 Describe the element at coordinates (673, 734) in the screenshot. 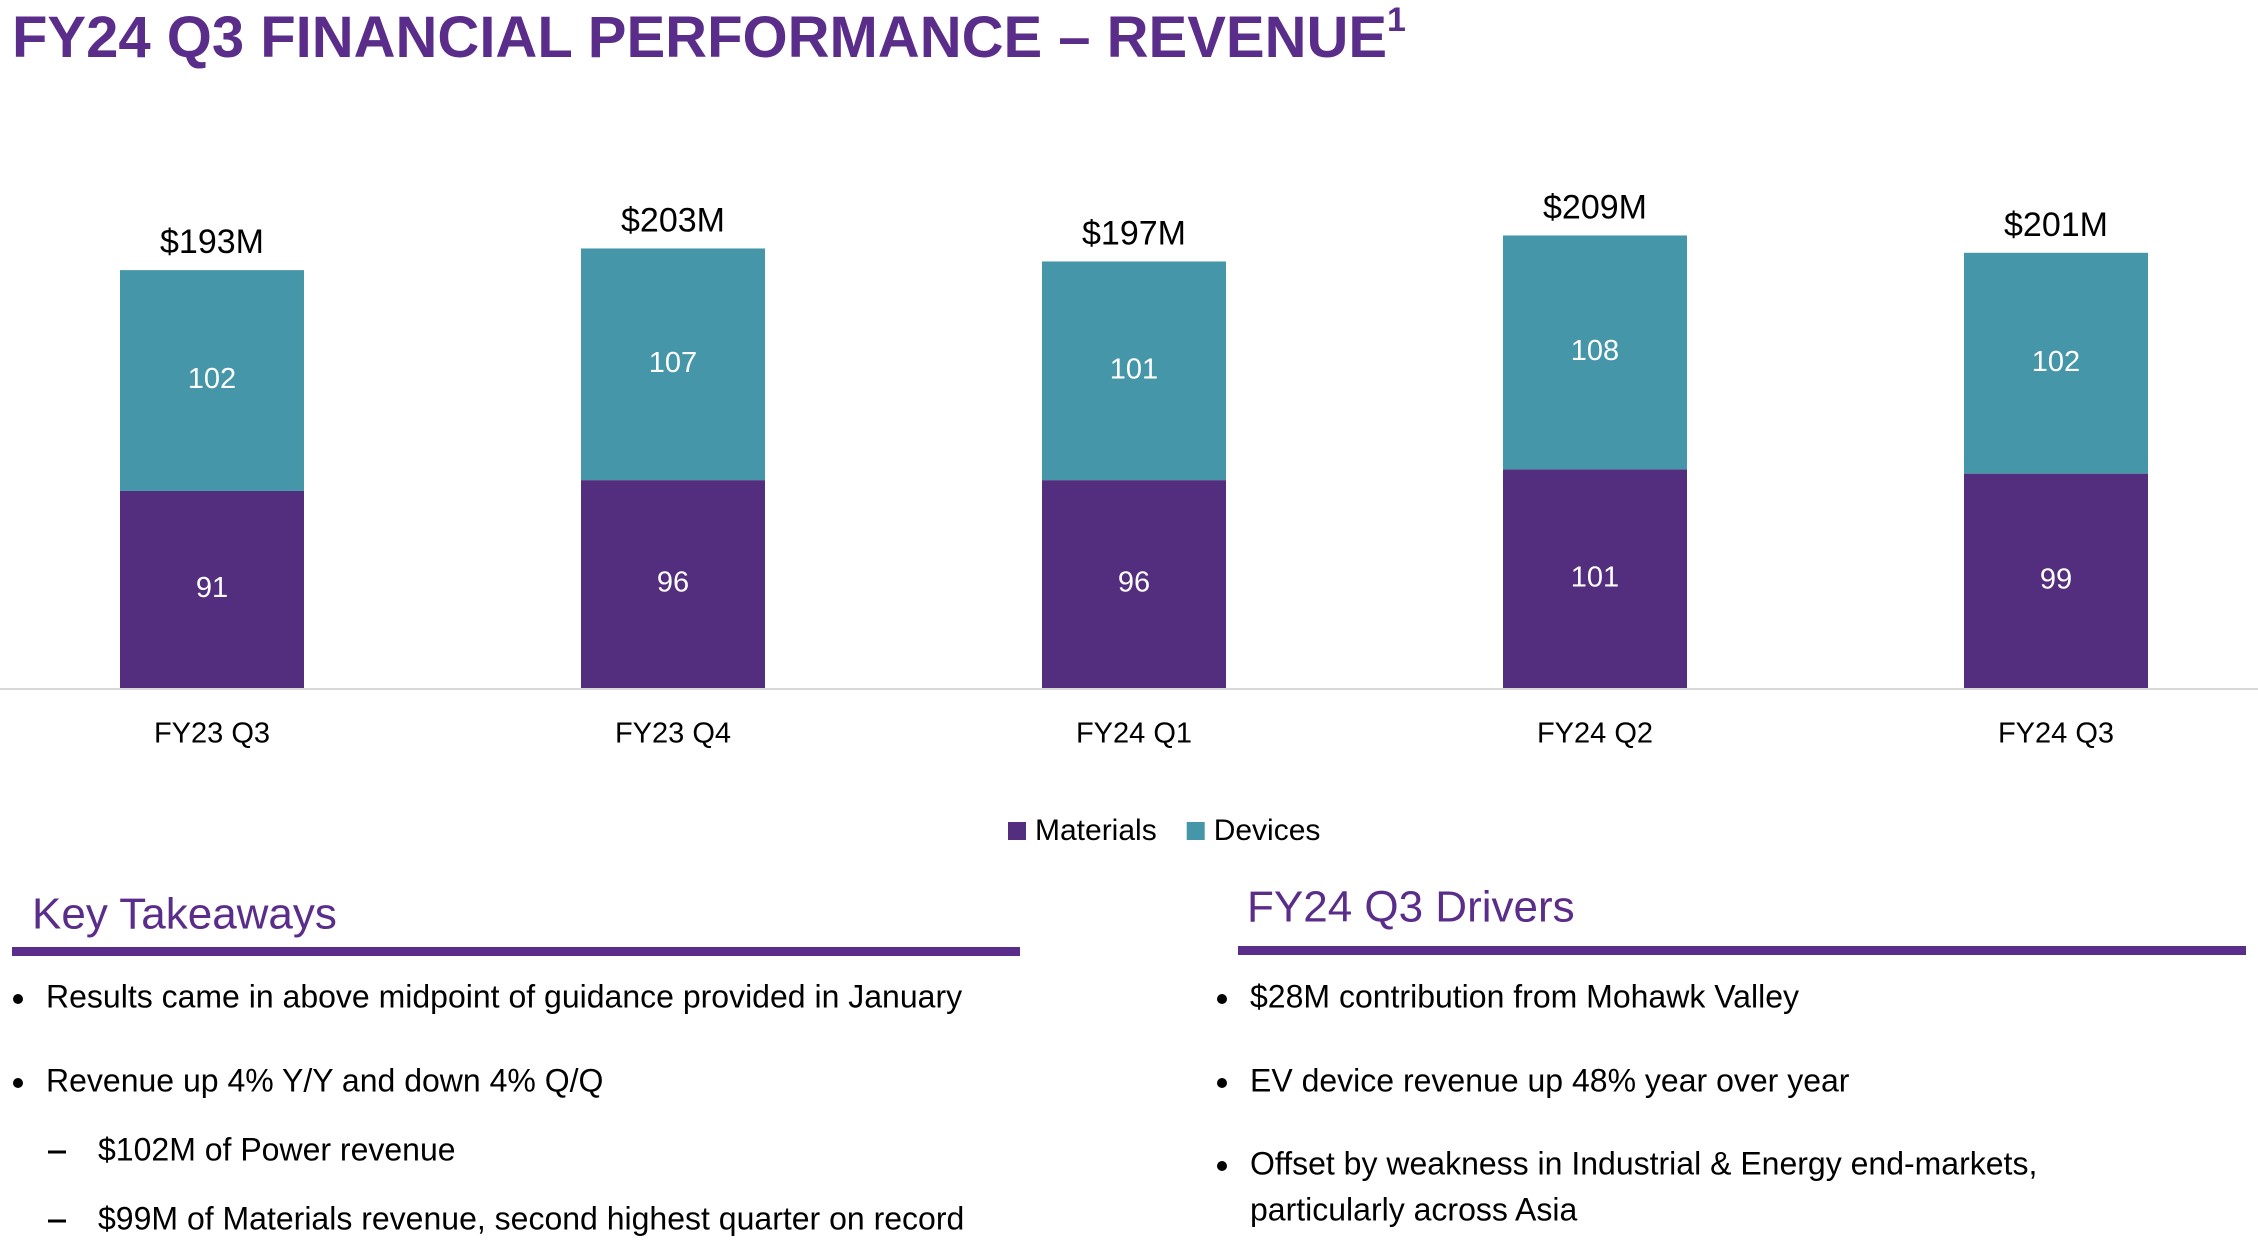

I see `x-tick-label: FY23 Q4` at that location.